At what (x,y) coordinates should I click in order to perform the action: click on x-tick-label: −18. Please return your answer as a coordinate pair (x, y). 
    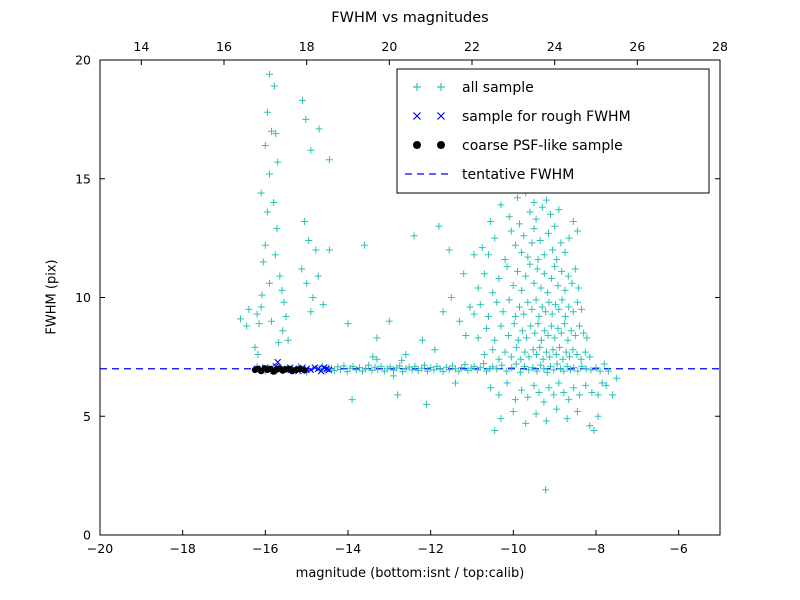
    Looking at the image, I should click on (182, 548).